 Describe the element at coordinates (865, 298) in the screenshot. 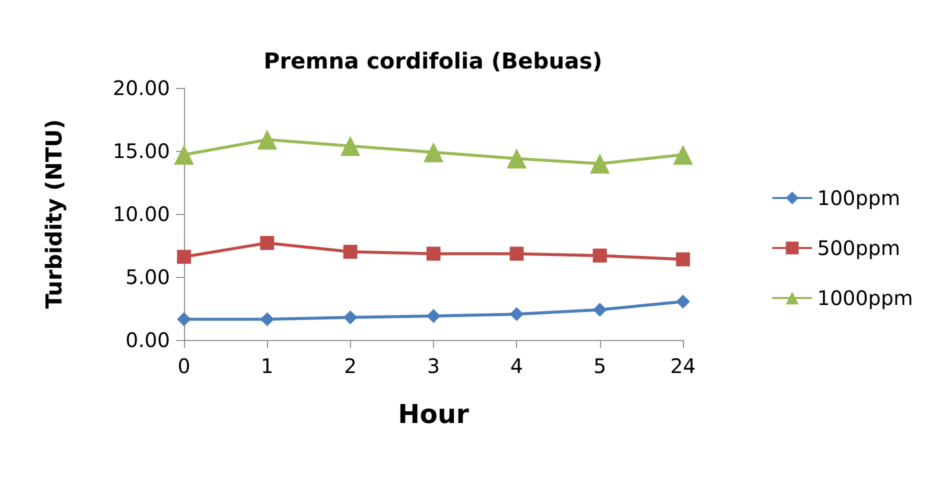

I see `legend-label: 1000ppm` at that location.